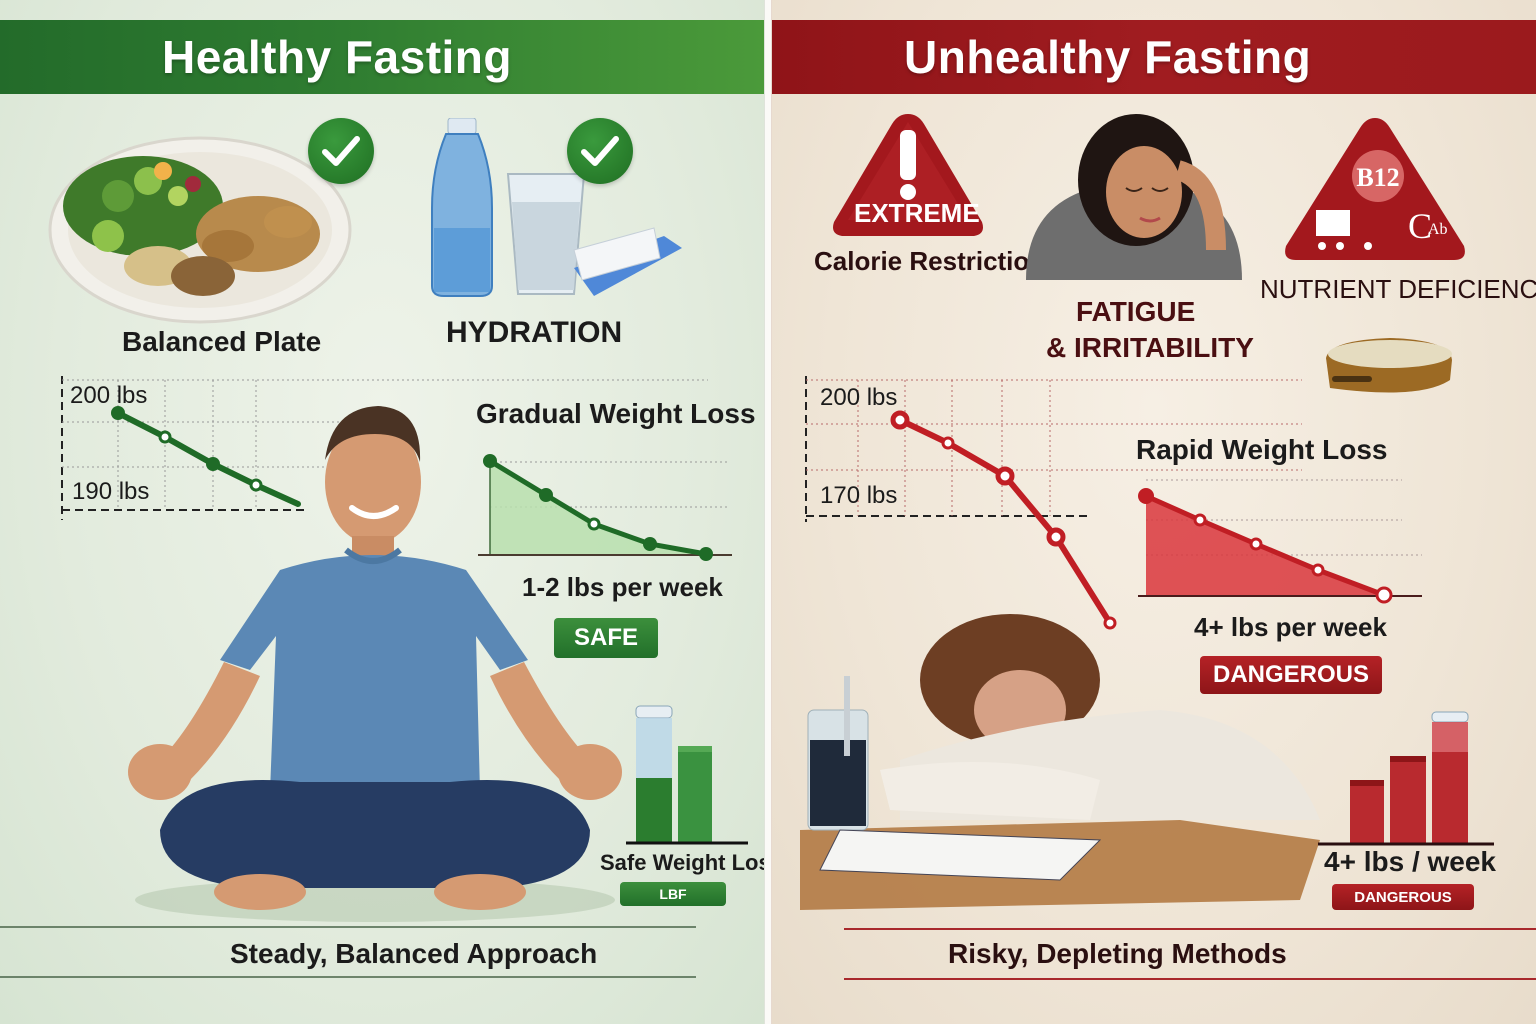 This screenshot has height=1024, width=1536. What do you see at coordinates (1398, 289) in the screenshot?
I see `nutrient-deficiency-label: NUTRIENT DEFICIENCY` at bounding box center [1398, 289].